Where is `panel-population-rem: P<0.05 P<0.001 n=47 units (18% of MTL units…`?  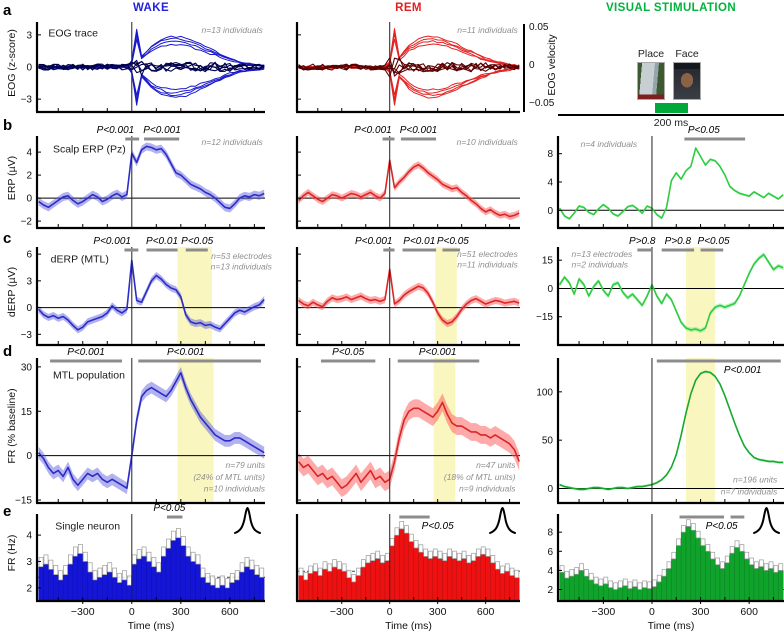
panel-population-rem: P<0.05 P<0.001 n=47 units (18% of MTL units… is located at coordinates (407, 426).